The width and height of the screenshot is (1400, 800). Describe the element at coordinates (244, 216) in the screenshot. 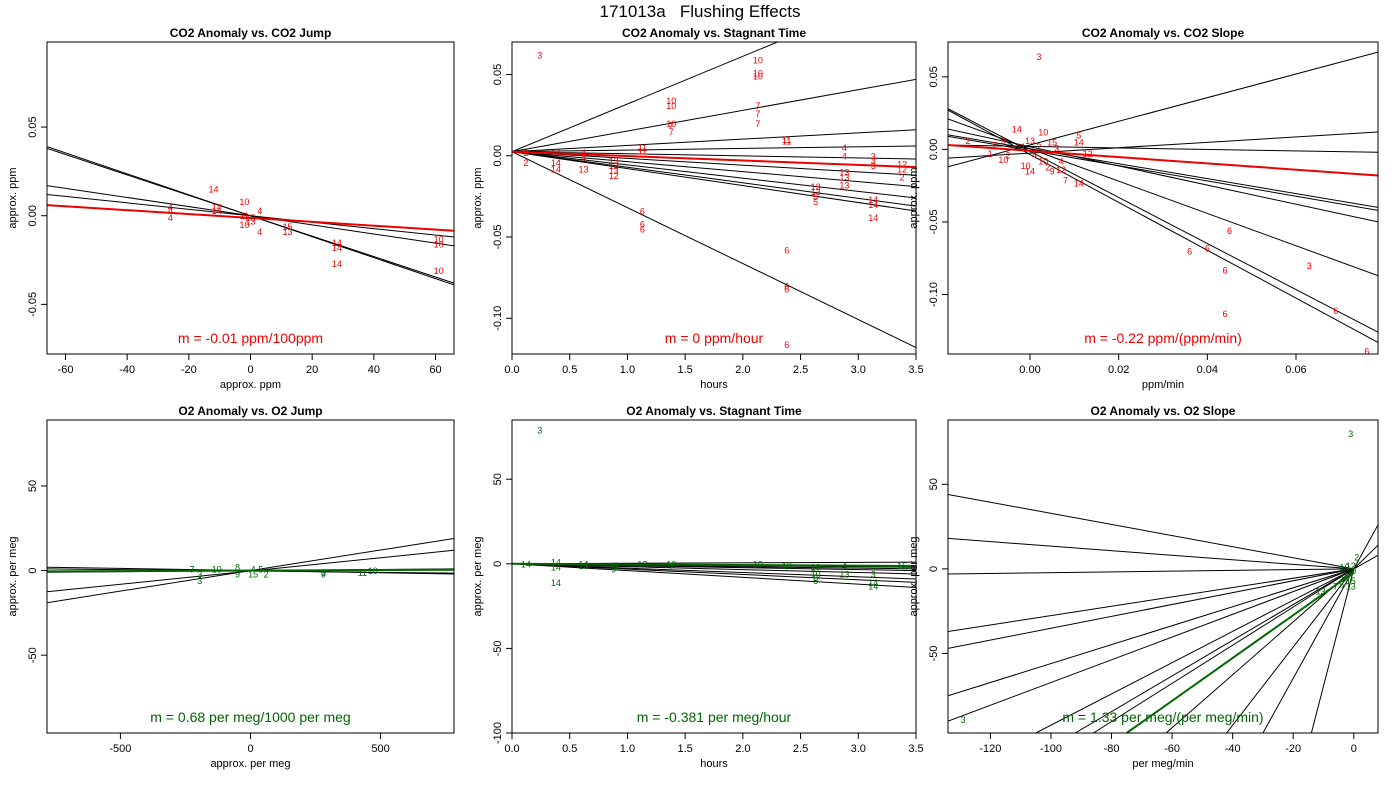

I see `point-label: 11` at that location.